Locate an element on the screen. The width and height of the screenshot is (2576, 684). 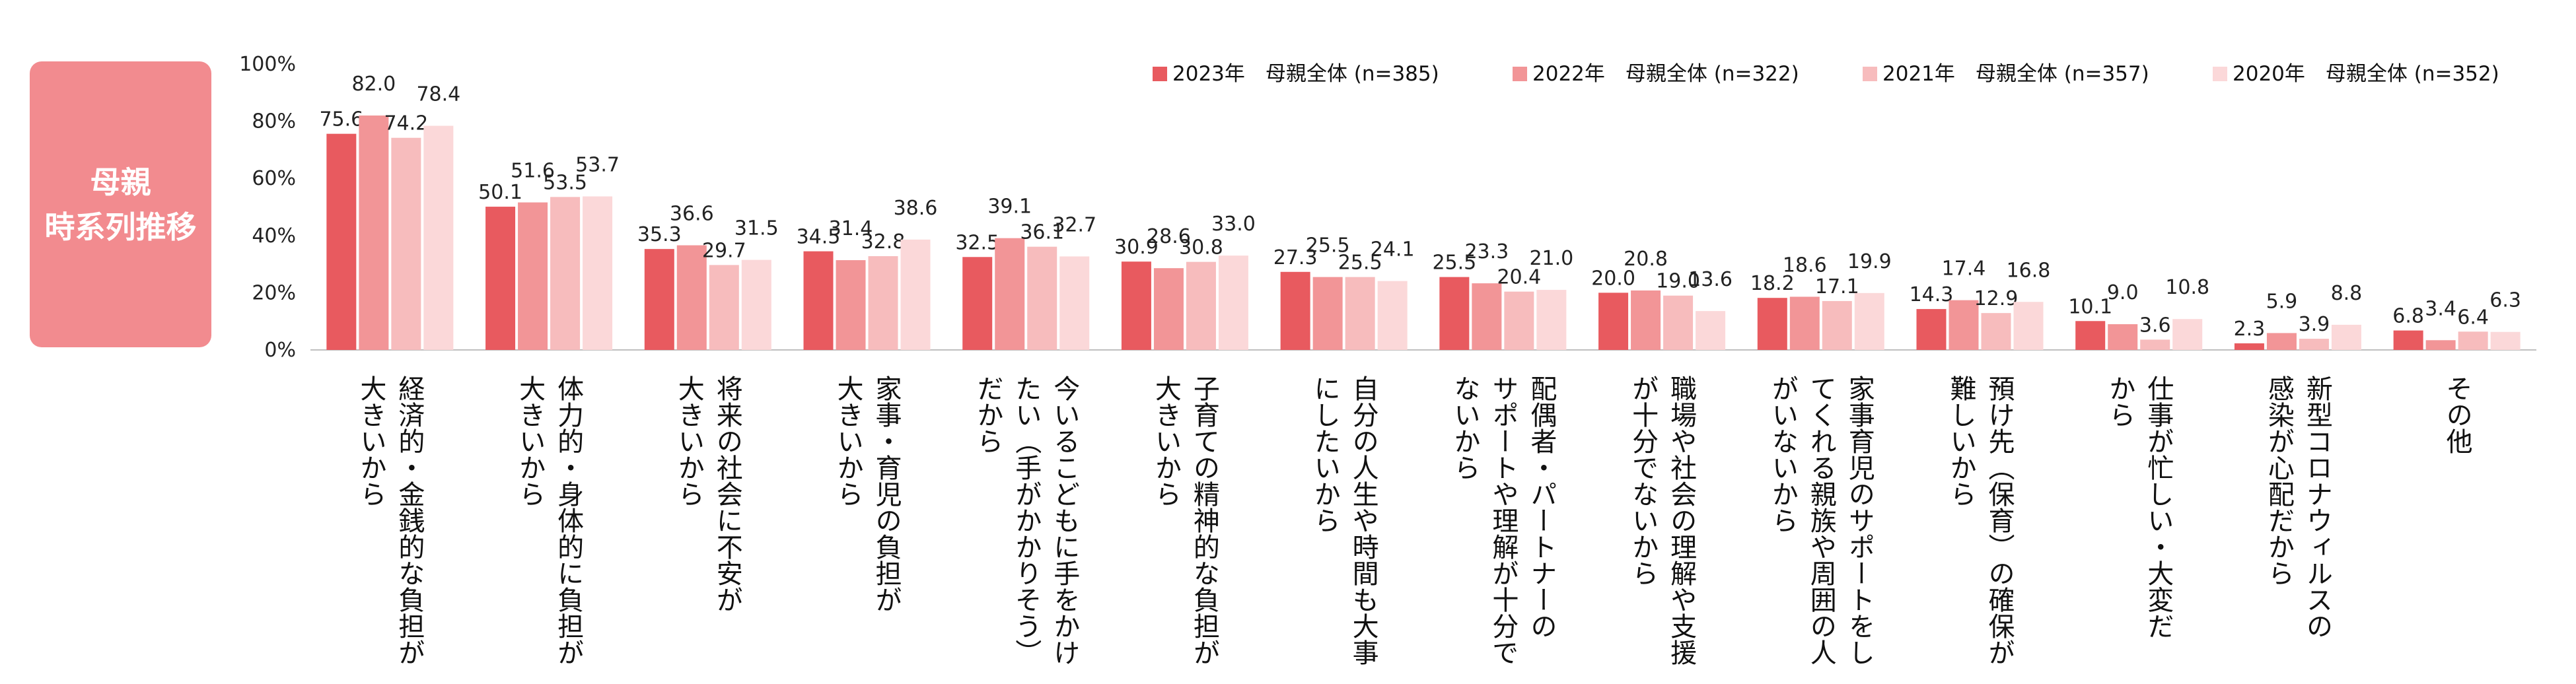
category-label: ないから is located at coordinates (1464, 428).